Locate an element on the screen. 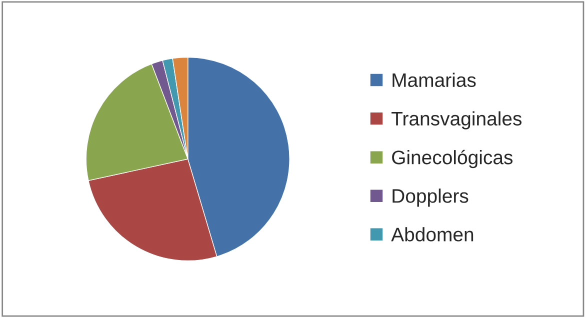  legend-label: Abdomen is located at coordinates (432, 234).